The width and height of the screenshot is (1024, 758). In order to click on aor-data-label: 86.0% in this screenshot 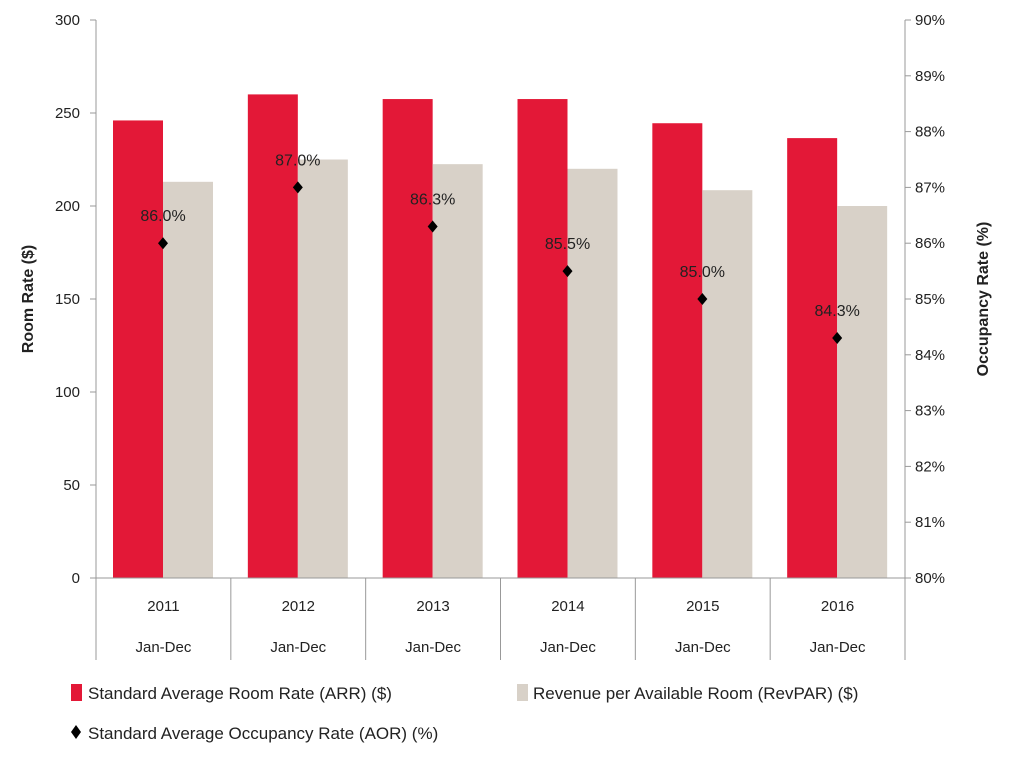, I will do `click(162, 216)`.